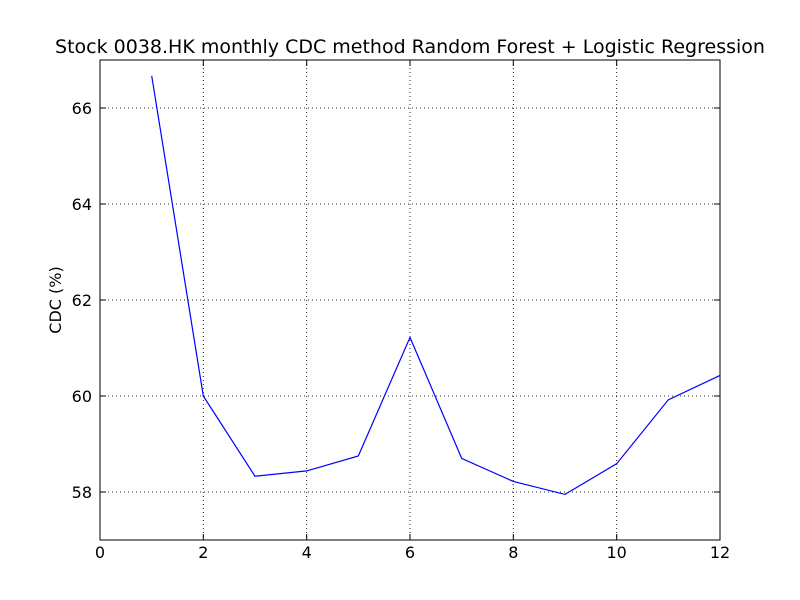  Describe the element at coordinates (82, 108) in the screenshot. I see `y-tick-label: 66` at that location.